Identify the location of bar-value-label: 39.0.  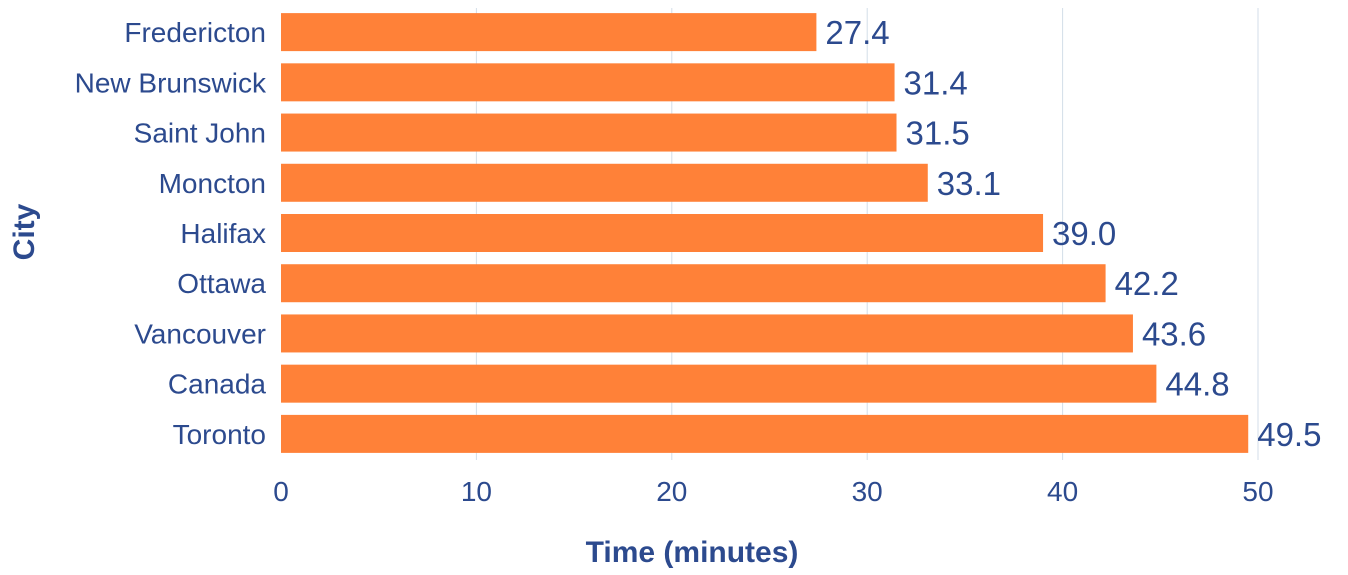
(1084, 233).